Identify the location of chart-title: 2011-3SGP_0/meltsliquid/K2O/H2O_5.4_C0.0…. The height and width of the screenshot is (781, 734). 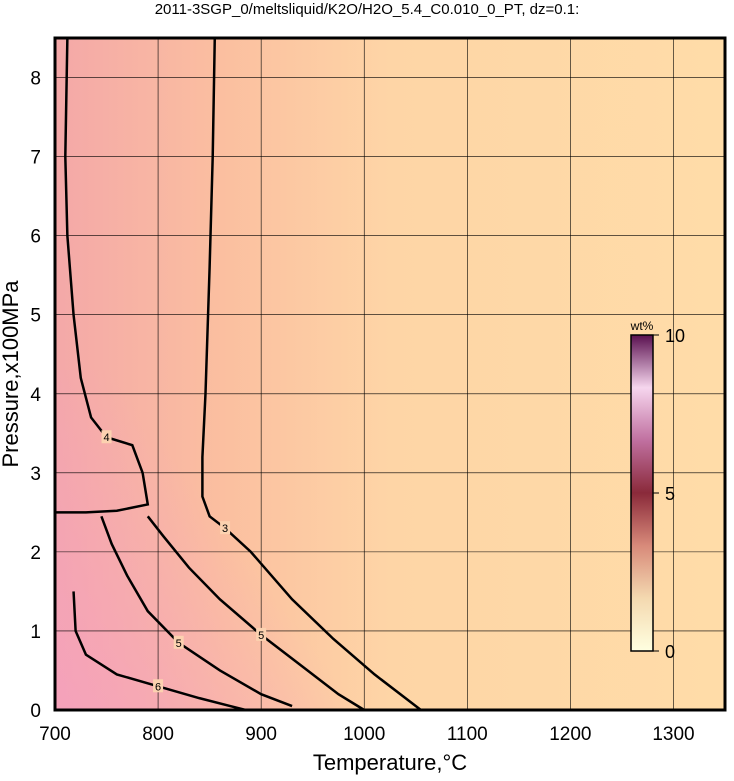
(367, 9).